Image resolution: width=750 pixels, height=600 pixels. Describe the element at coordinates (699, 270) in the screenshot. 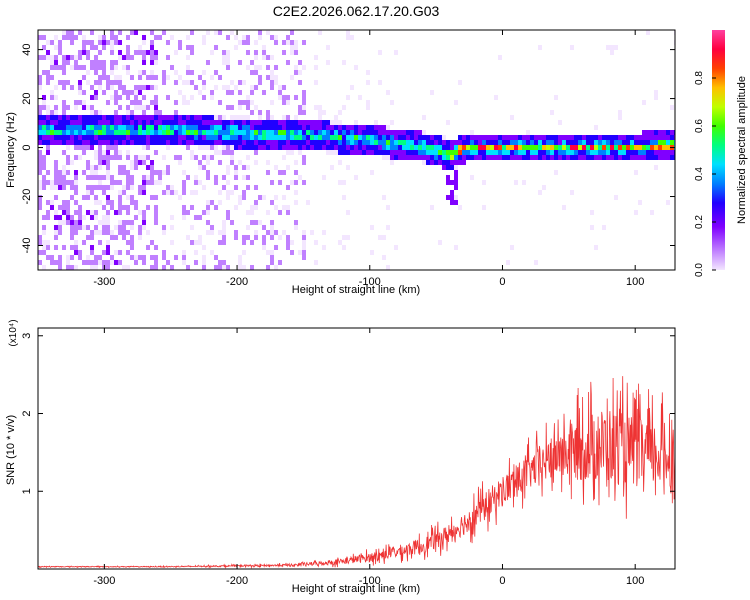

I see `colorbar-tick-label: 0.0` at that location.